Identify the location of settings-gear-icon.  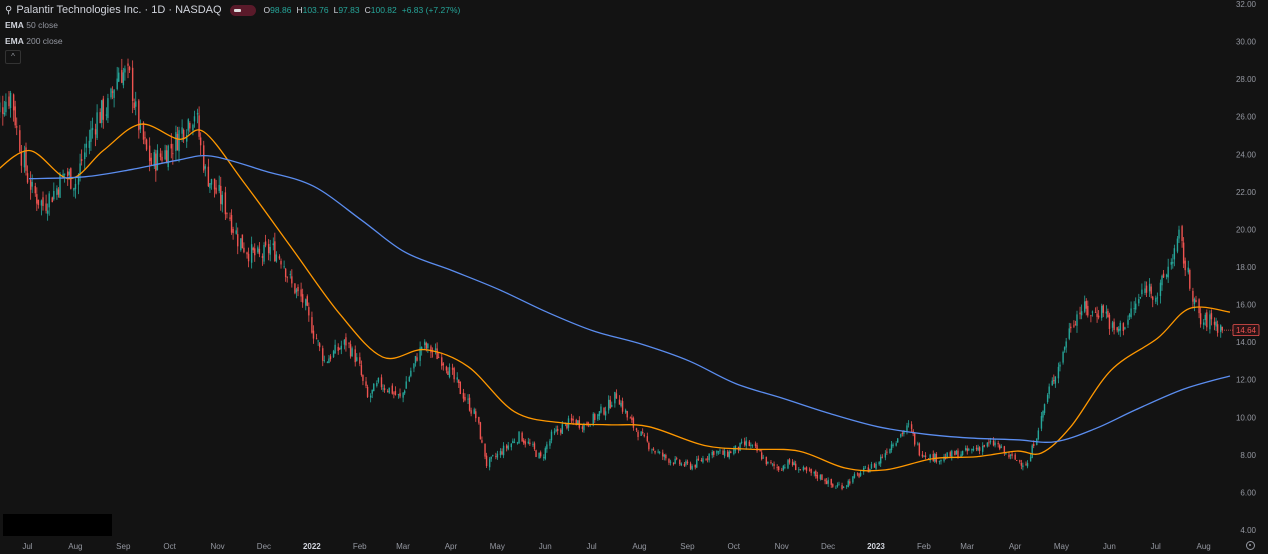
(1250, 545).